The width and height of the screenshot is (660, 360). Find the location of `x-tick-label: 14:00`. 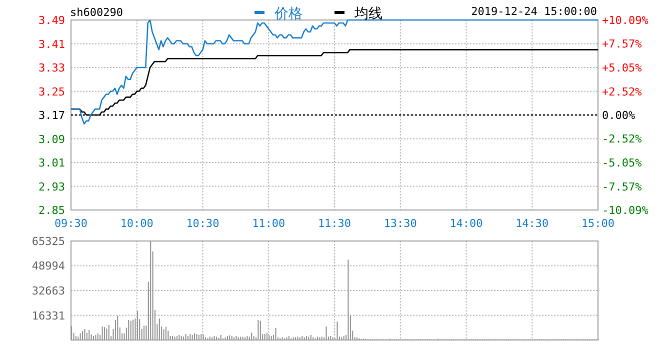

x-tick-label: 14:00 is located at coordinates (466, 223).